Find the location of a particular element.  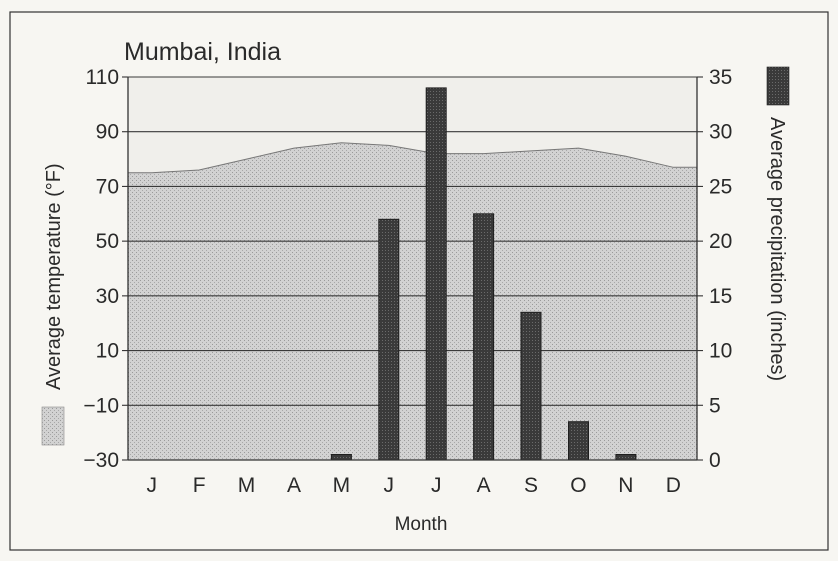

chart-title: Mumbai, India is located at coordinates (202, 52).